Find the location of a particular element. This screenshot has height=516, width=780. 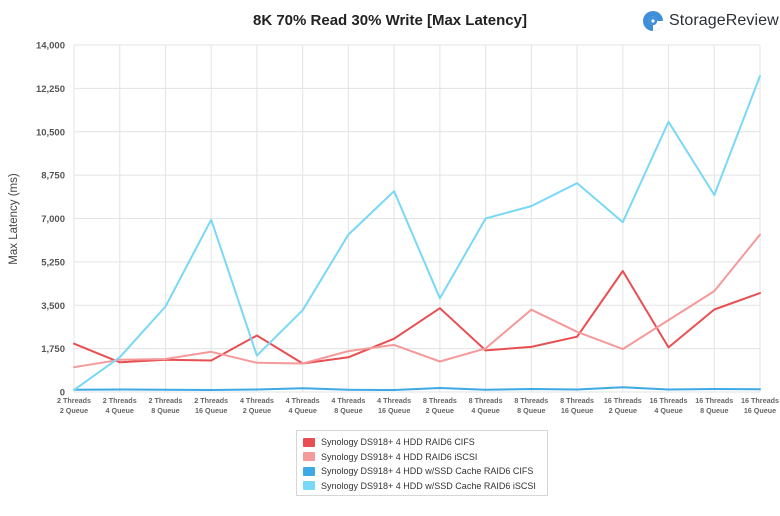

brand-logo: StorageReview is located at coordinates (711, 21).